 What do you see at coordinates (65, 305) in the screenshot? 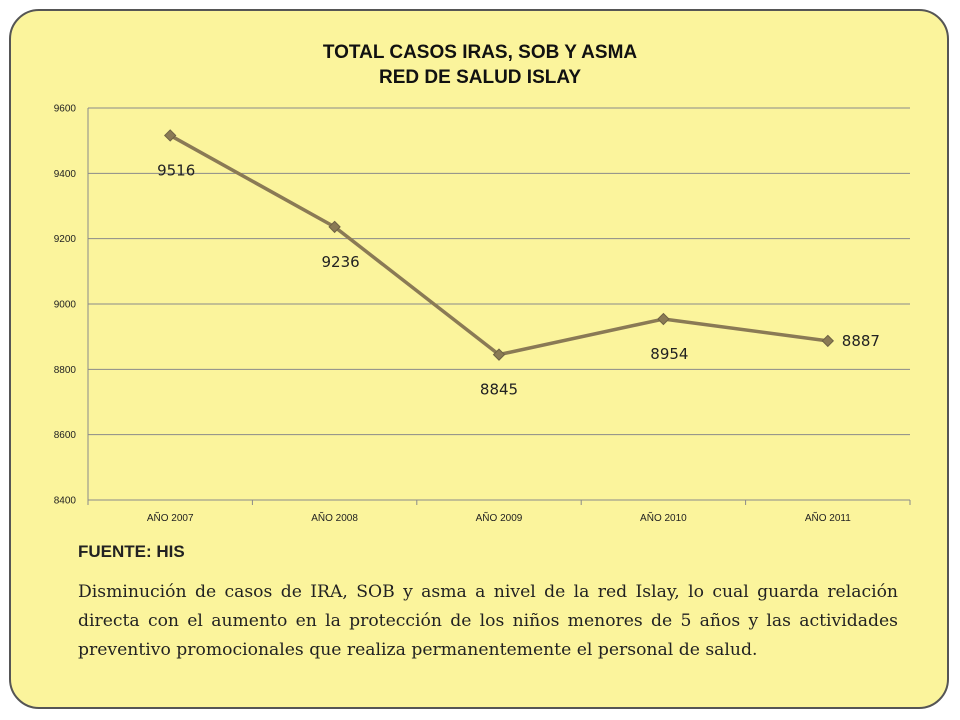
I see `y-tick-label: 9000` at bounding box center [65, 305].